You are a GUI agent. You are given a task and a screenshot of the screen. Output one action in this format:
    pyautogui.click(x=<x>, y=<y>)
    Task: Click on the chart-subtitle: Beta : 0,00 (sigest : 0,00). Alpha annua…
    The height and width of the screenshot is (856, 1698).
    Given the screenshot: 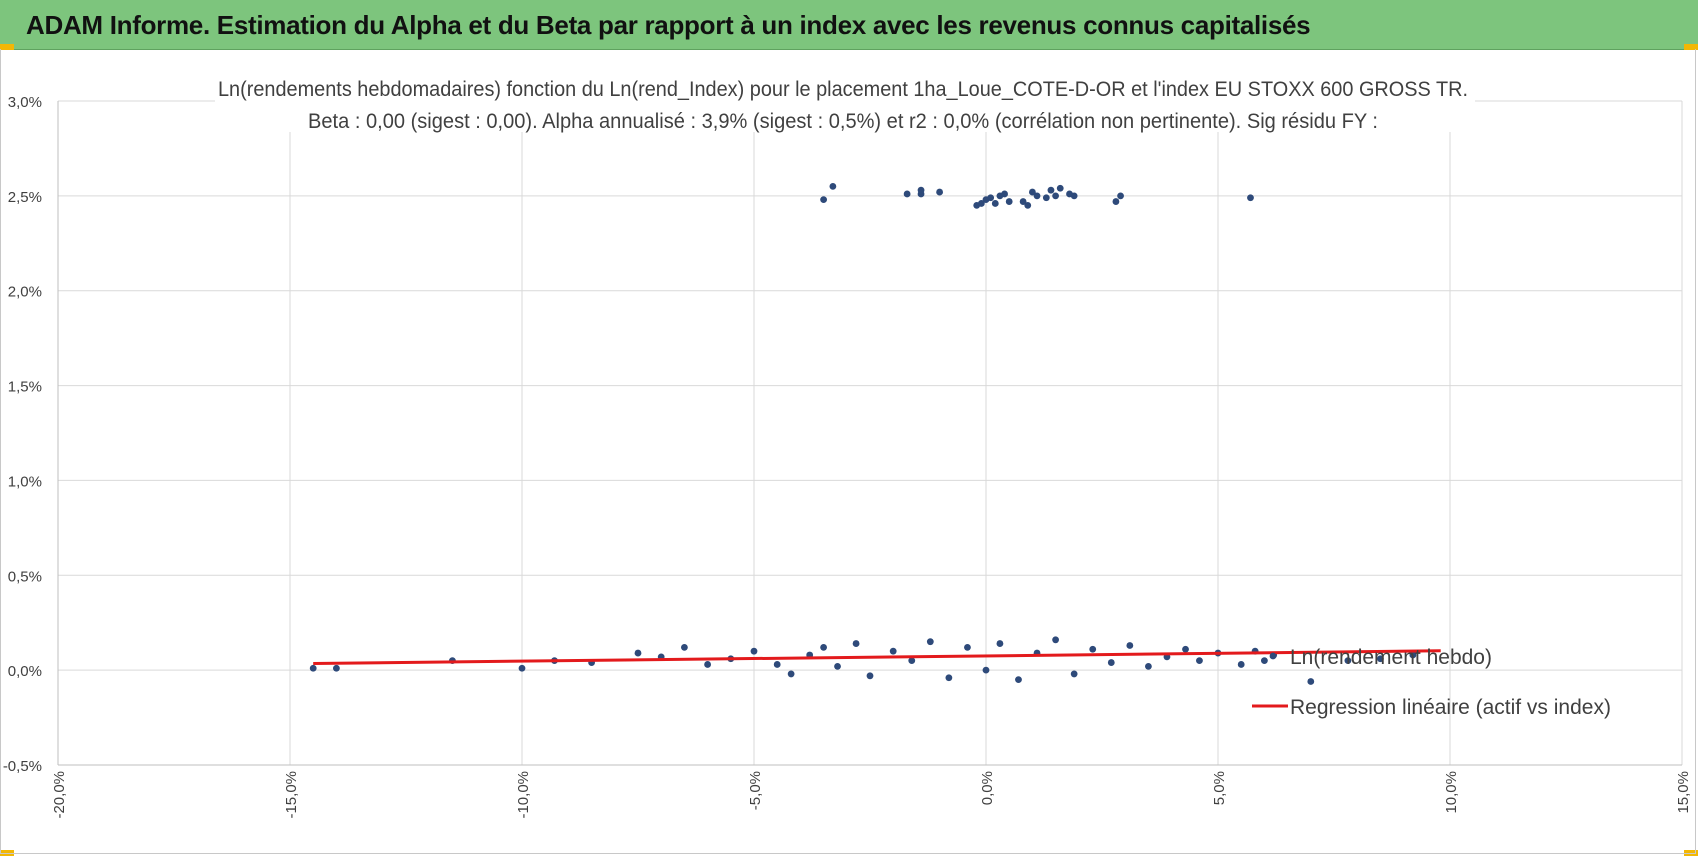 What is the action you would take?
    pyautogui.click(x=843, y=121)
    